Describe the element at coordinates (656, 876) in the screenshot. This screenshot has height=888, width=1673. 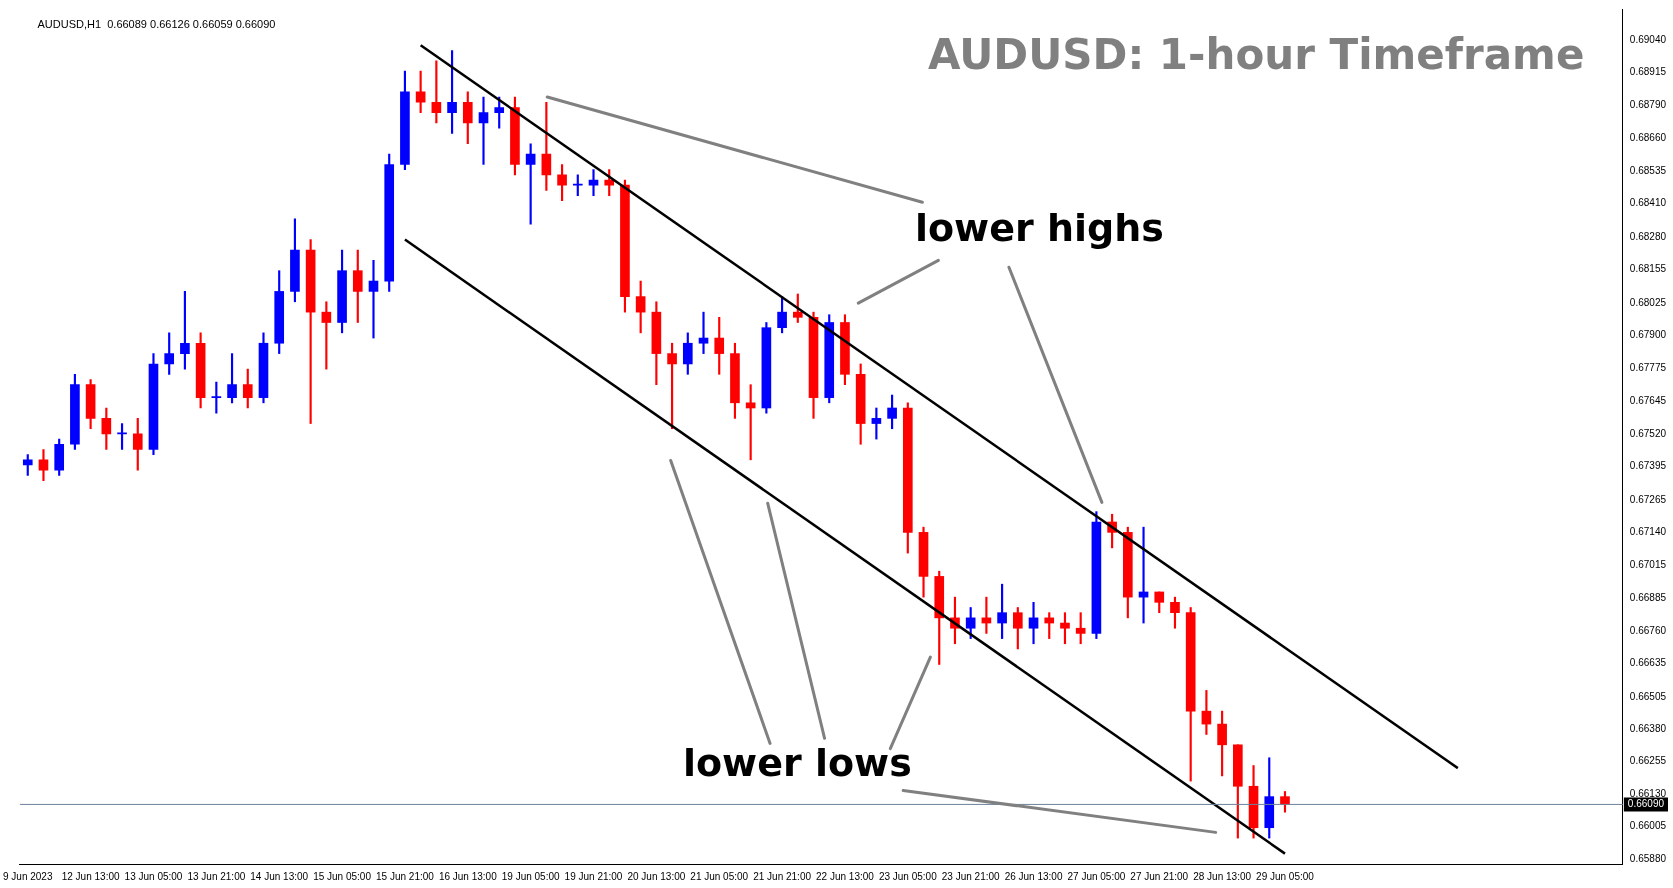
I see `x-tick-label: 20 Jun 13:00` at that location.